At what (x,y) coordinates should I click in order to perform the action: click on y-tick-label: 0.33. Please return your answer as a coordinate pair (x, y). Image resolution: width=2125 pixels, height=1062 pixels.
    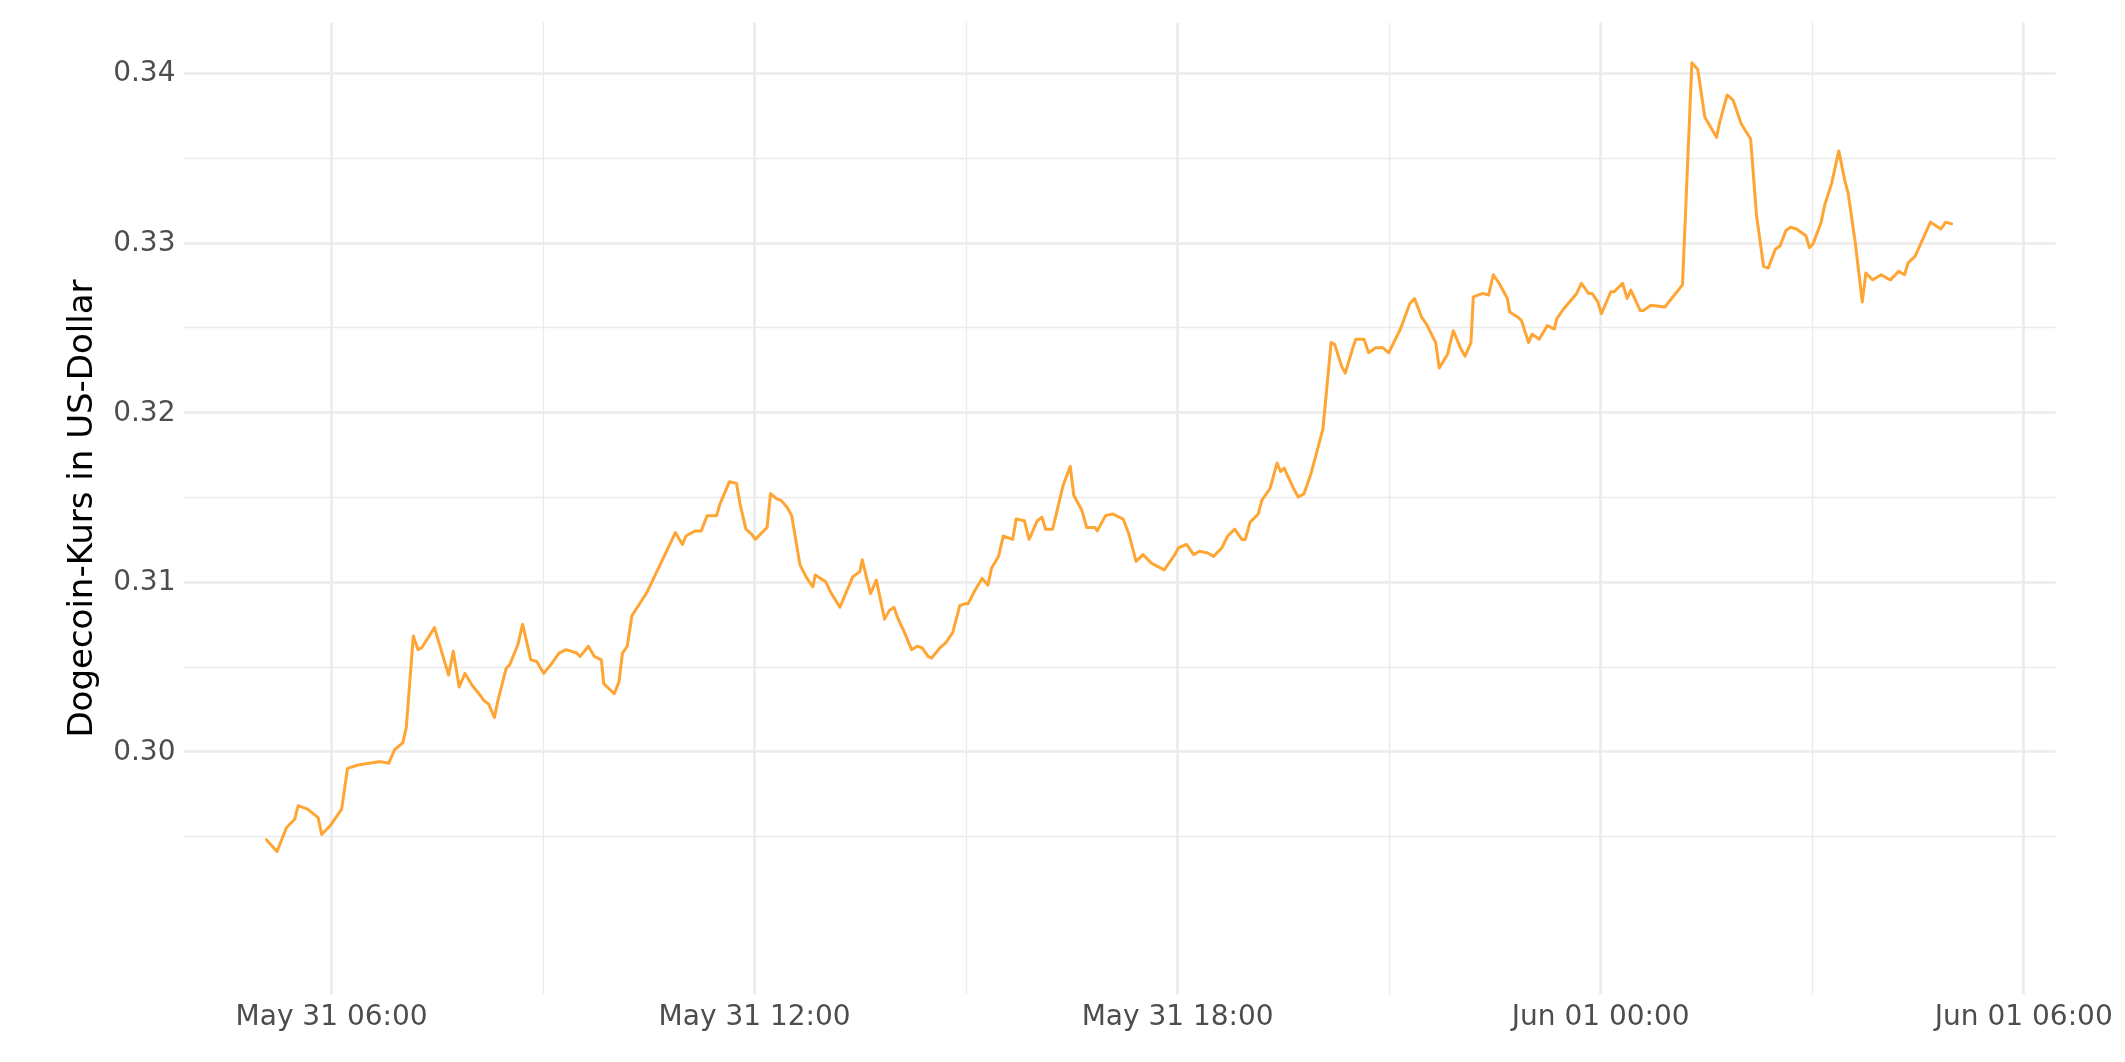
    Looking at the image, I should click on (144, 242).